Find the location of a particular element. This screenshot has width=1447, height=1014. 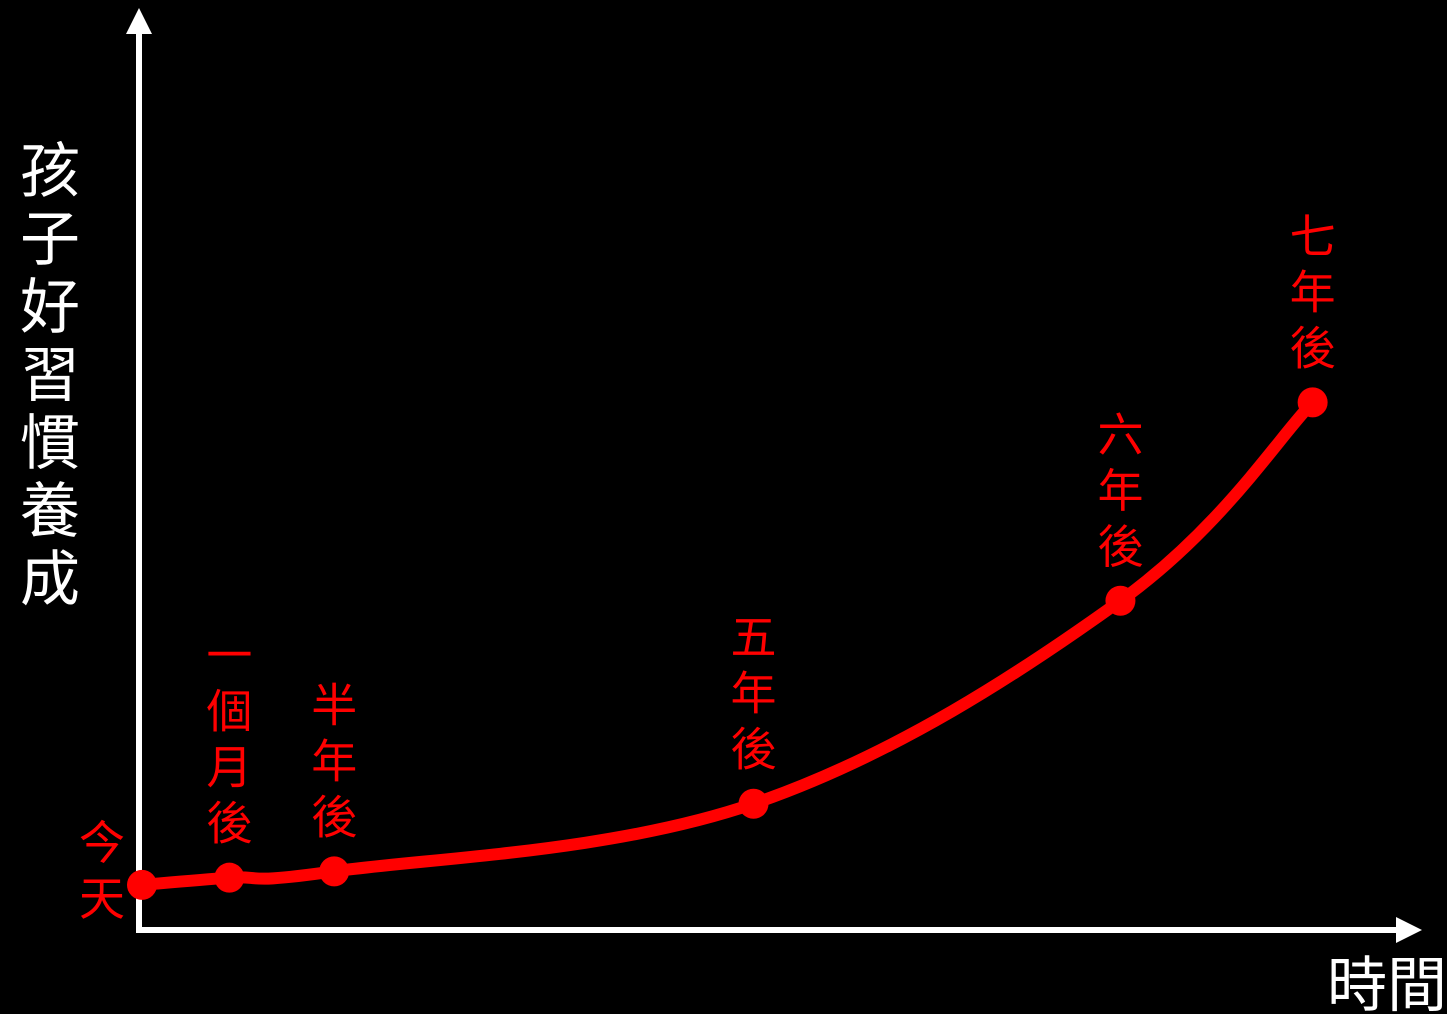

point-label: 一個月後 is located at coordinates (229, 740).